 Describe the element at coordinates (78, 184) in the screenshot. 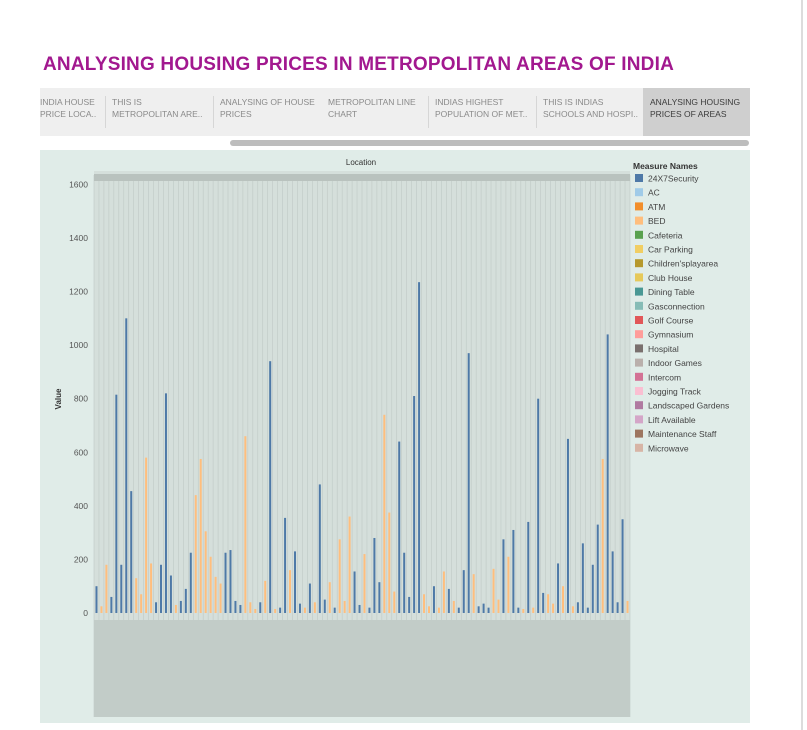

I see `y-tick-label: 1600` at that location.